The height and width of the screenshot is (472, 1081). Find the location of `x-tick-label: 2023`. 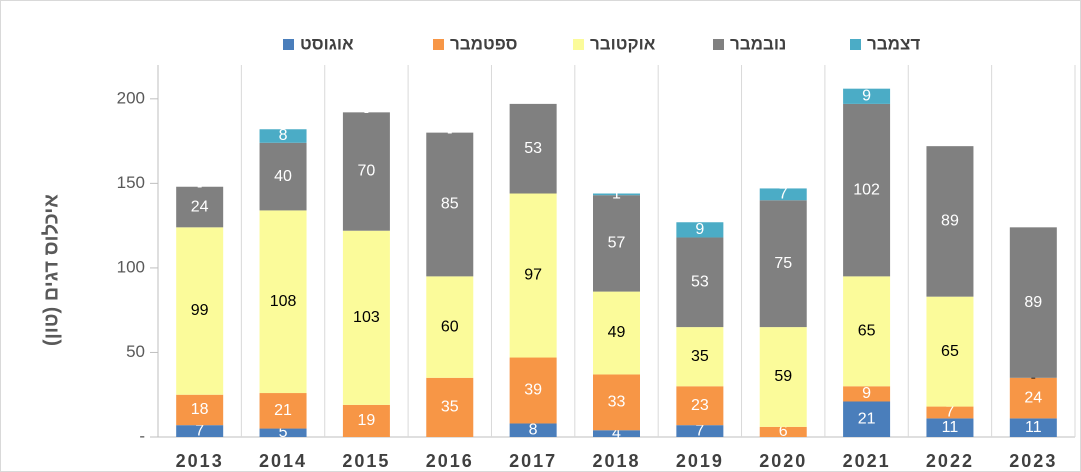

x-tick-label: 2023 is located at coordinates (1033, 461).